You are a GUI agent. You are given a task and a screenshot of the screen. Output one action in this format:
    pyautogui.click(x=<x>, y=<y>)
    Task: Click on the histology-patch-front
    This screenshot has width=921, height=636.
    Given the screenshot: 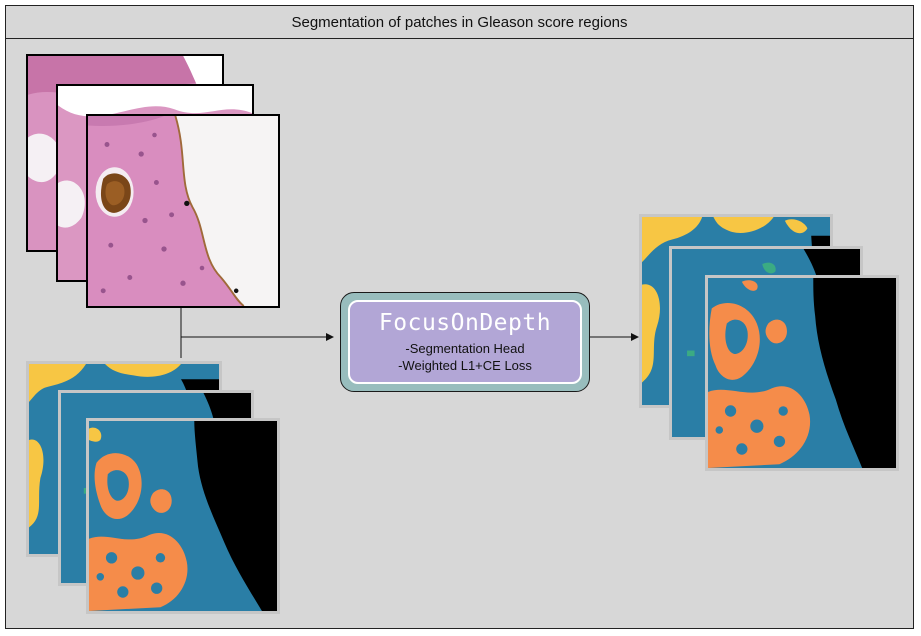 What is the action you would take?
    pyautogui.click(x=183, y=211)
    